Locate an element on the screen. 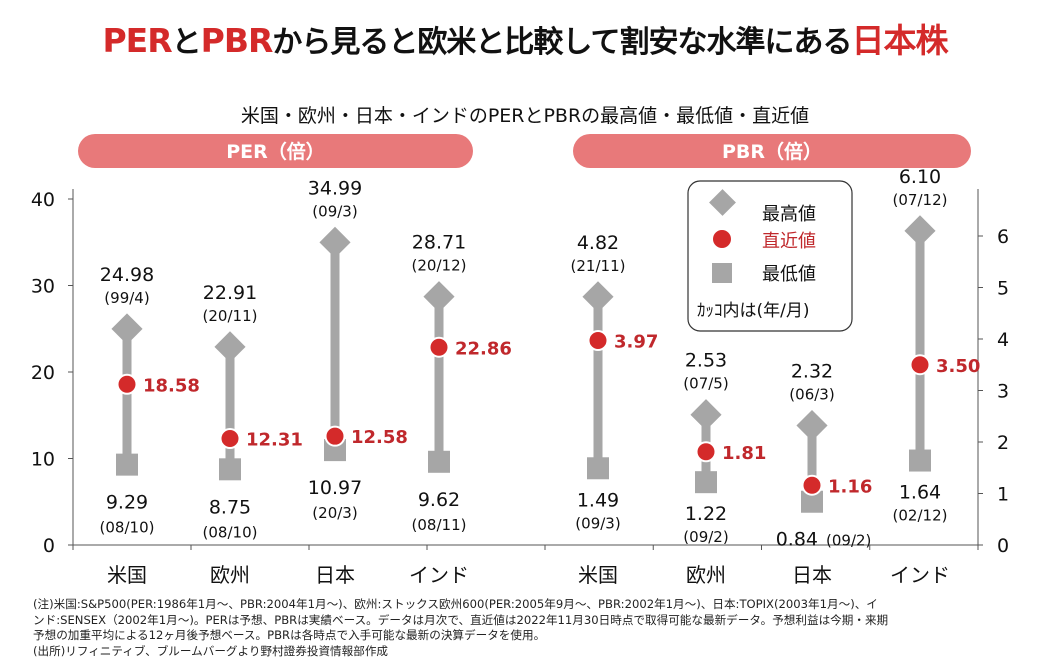 This screenshot has width=1050, height=672. headline-japan: 日本株 is located at coordinates (900, 40).